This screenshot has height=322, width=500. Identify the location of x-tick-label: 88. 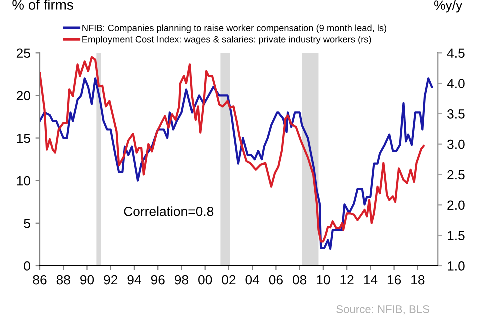
(63, 280).